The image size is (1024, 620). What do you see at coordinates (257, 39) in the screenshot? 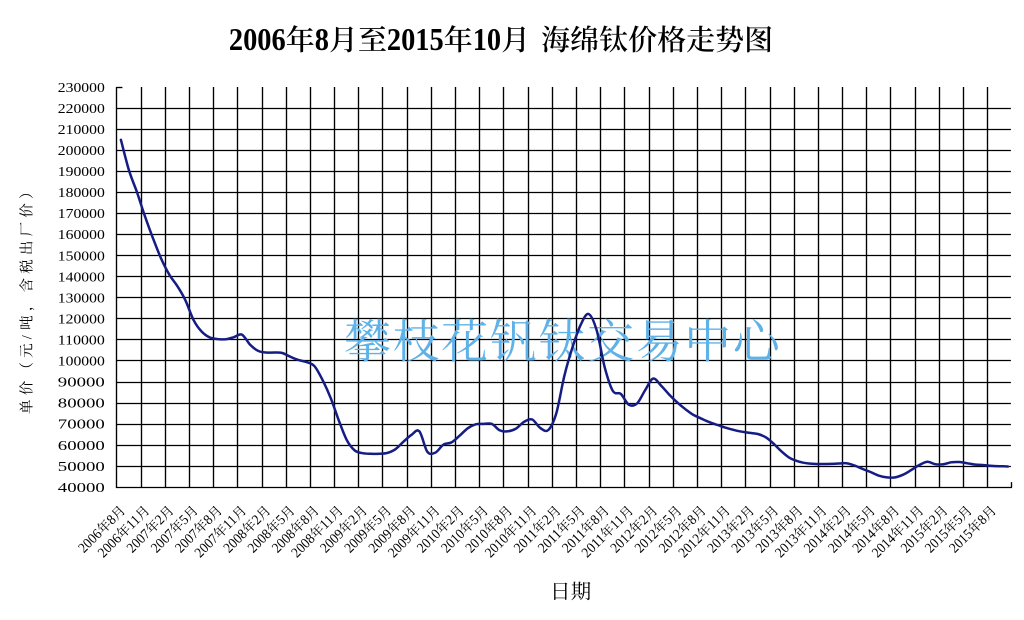
I see `svg-text: 2006` at bounding box center [257, 39].